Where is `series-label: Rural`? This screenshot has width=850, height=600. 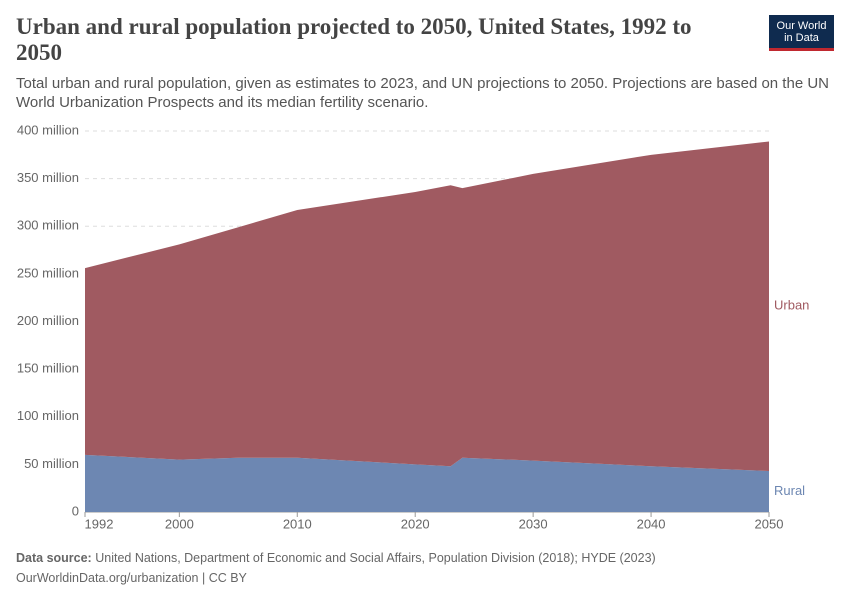
series-label: Rural is located at coordinates (789, 490).